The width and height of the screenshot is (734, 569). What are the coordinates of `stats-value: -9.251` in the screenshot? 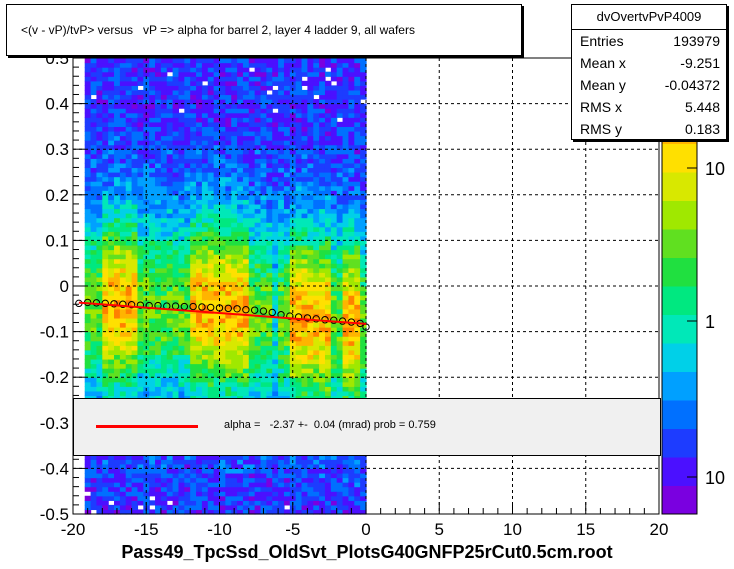 It's located at (700, 63).